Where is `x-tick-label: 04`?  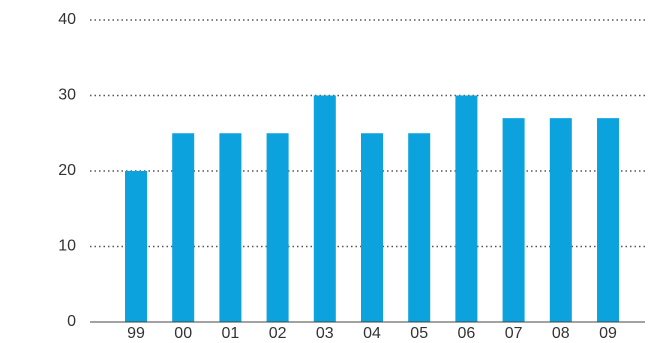 x-tick-label: 04 is located at coordinates (372, 333).